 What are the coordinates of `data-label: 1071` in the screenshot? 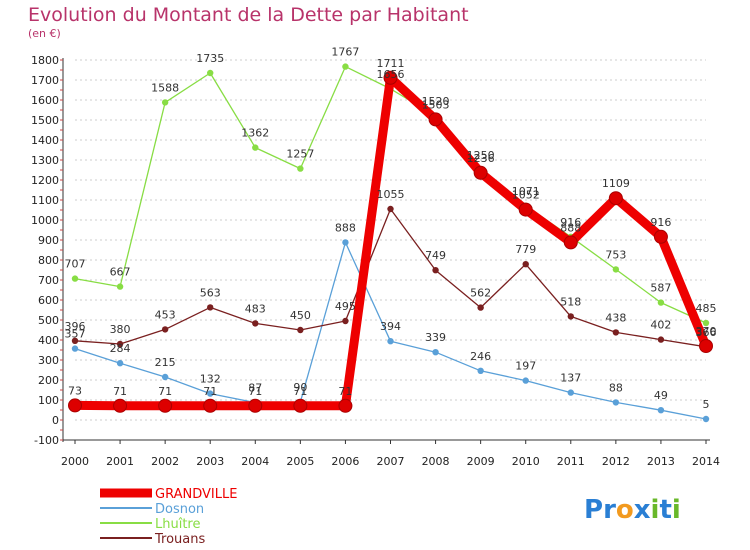 It's located at (526, 191).